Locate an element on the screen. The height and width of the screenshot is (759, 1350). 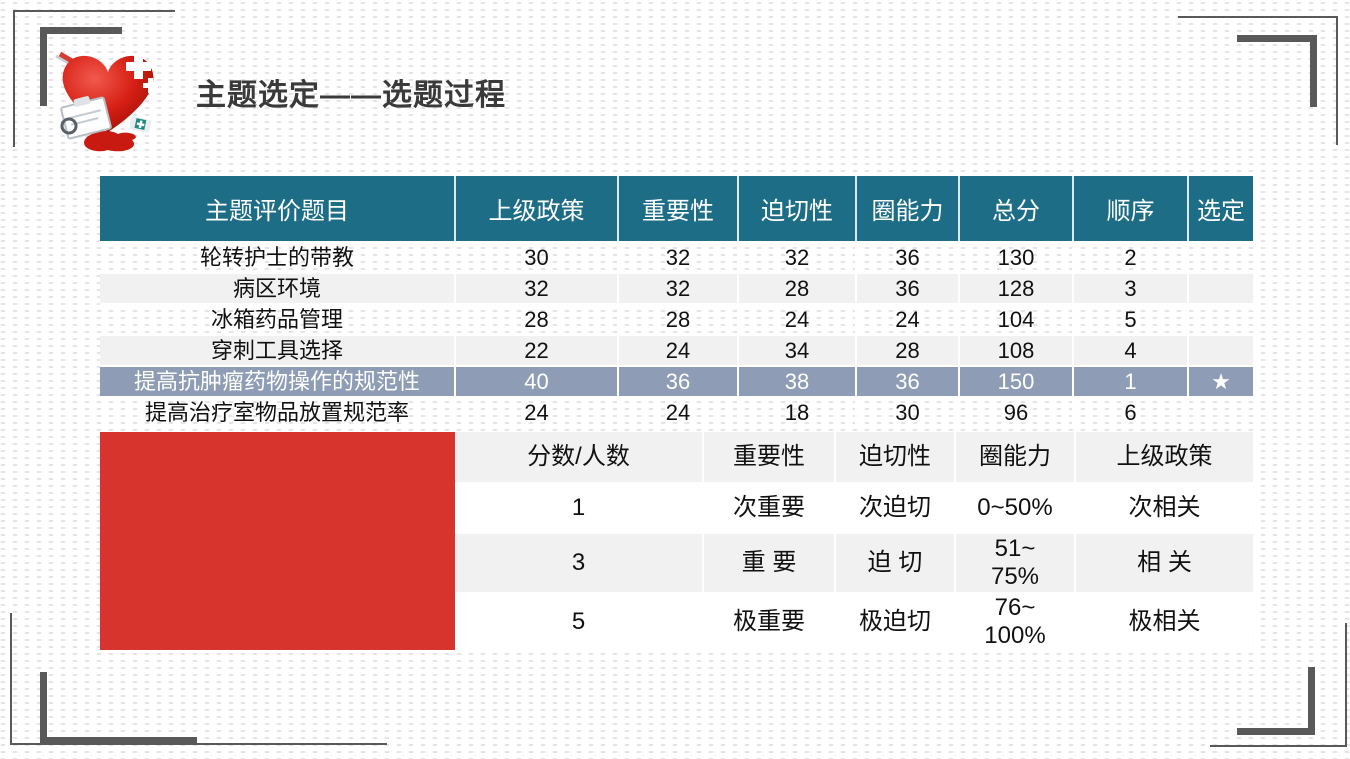
heart-medical-icon is located at coordinates (108, 97).